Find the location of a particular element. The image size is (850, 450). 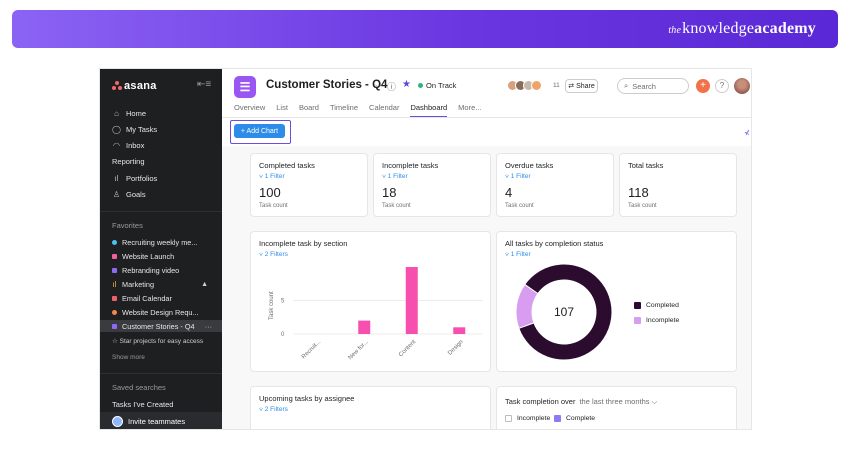

timeframe-dropdown: the last three months ⌵ is located at coordinates (618, 401).